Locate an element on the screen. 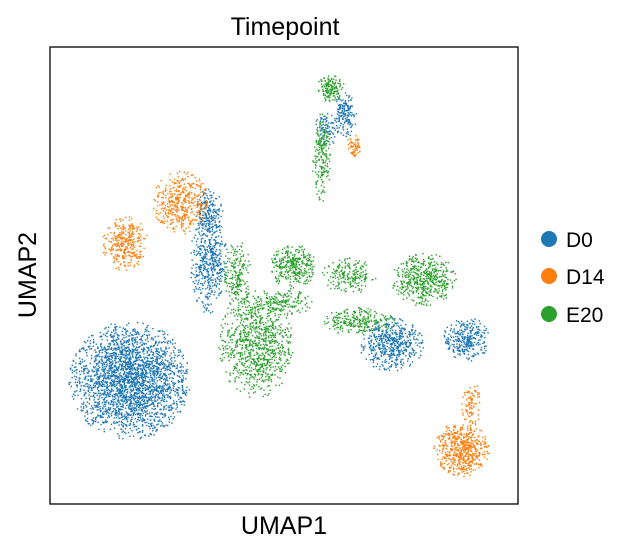  legend-label-d0: D0 is located at coordinates (579, 240).